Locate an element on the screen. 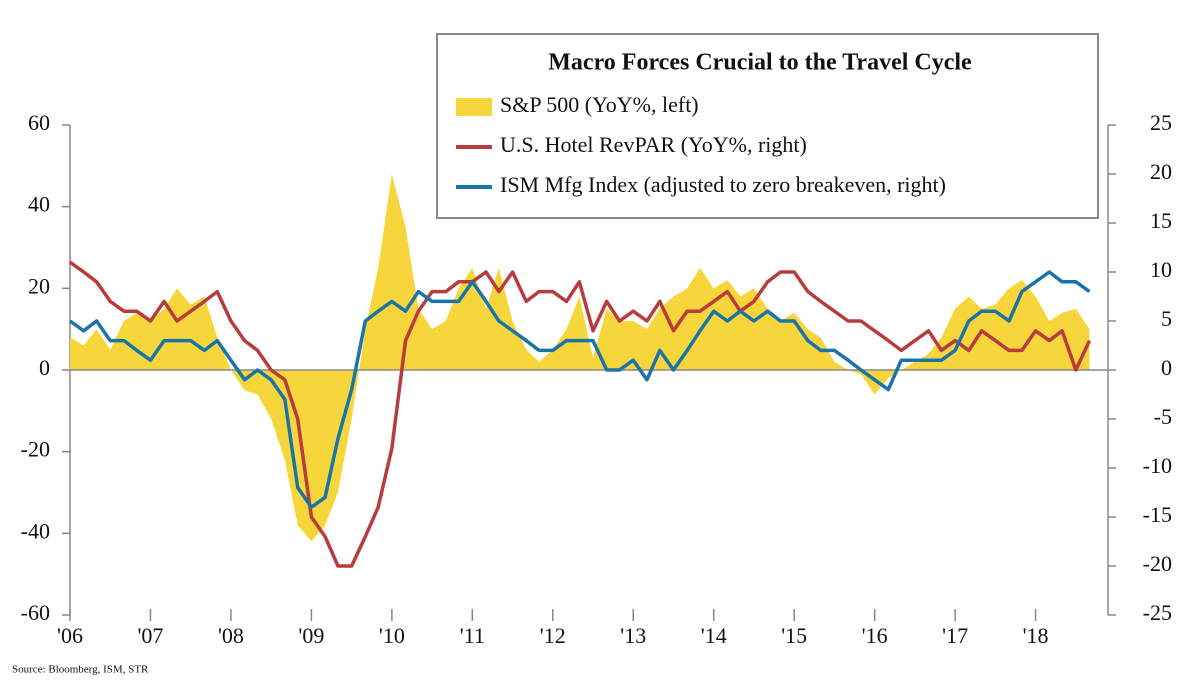 Image resolution: width=1200 pixels, height=685 pixels. legend-label: U.S. Hotel RevPAR (YoY%, right) is located at coordinates (653, 144).